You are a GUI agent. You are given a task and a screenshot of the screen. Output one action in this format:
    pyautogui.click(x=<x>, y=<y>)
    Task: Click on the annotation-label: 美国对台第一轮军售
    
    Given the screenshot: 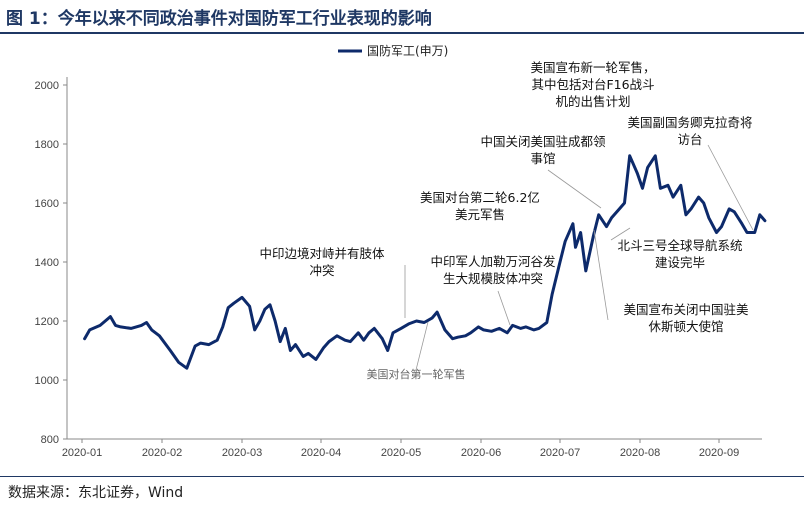 What is the action you would take?
    pyautogui.click(x=416, y=374)
    